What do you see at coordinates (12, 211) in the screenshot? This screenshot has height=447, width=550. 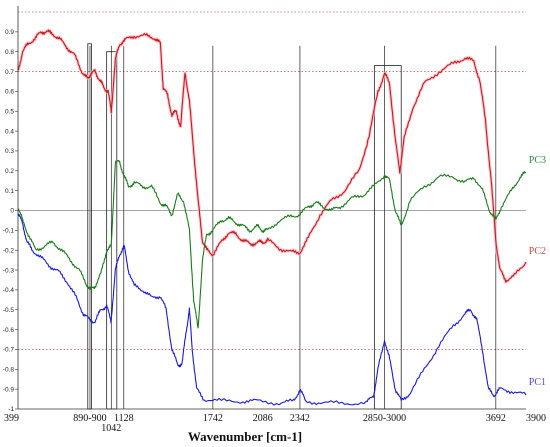 I see `y-tick-label: 0` at bounding box center [12, 211].